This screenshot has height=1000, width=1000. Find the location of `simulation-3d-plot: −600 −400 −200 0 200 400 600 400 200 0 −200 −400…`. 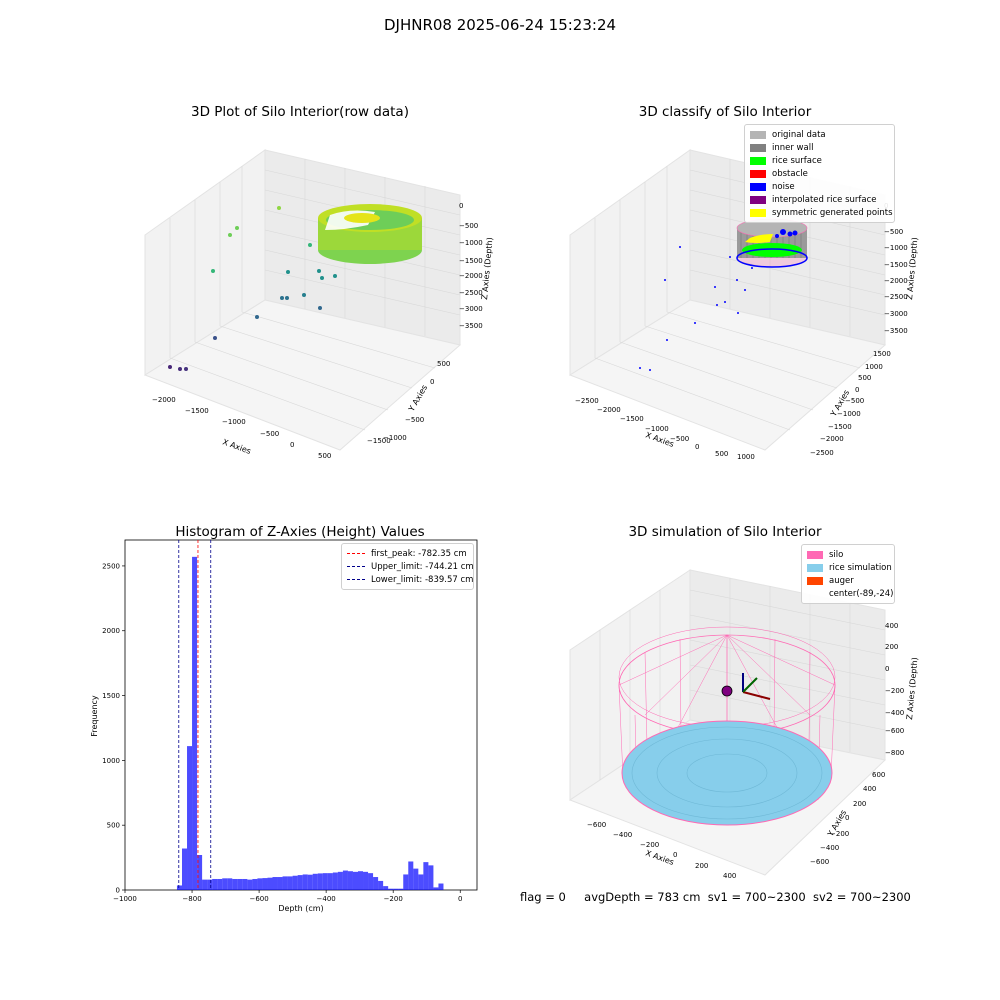

simulation-3d-plot: −600 −400 −200 0 200 400 600 400 200 0 −200 −400… is located at coordinates (743, 724).